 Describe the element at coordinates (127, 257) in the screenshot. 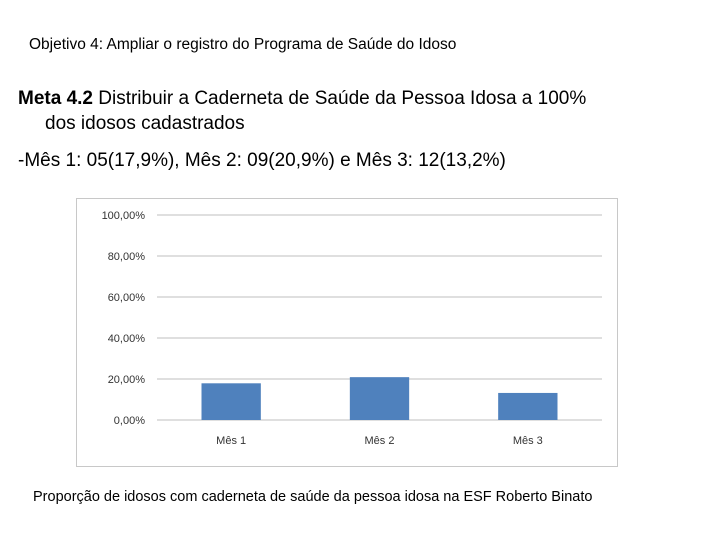

I see `y-tick-label: 80,00%` at that location.